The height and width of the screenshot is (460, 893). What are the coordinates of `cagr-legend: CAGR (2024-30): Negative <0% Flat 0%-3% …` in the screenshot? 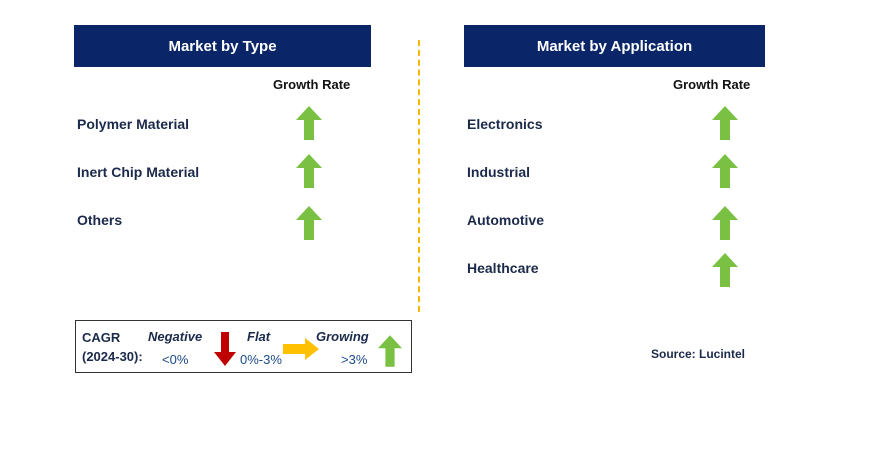 It's located at (243, 346).